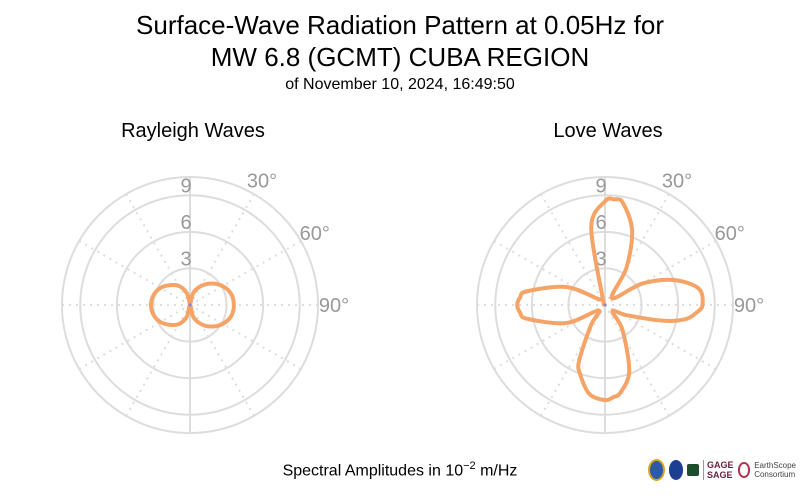 Image resolution: width=800 pixels, height=496 pixels. I want to click on rayleigh-r-tick-label: 6, so click(185, 223).